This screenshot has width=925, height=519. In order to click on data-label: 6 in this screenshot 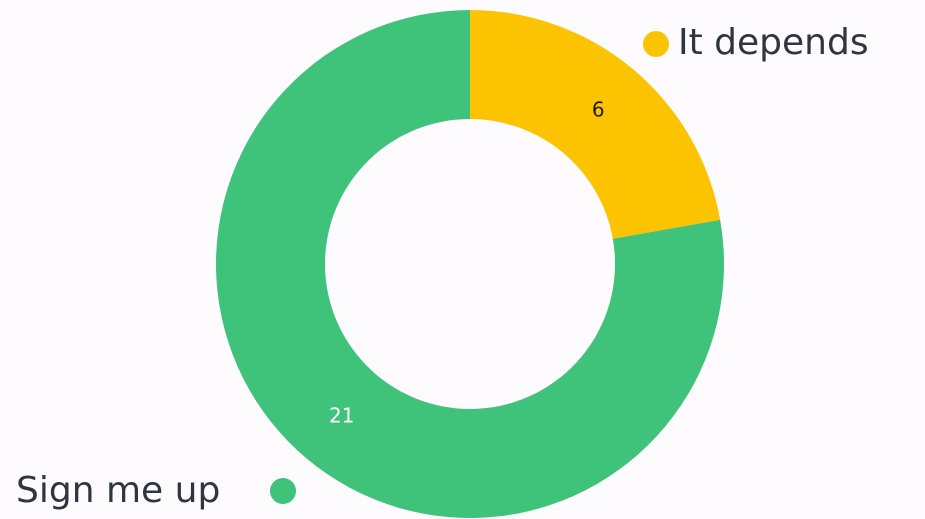, I will do `click(598, 110)`.